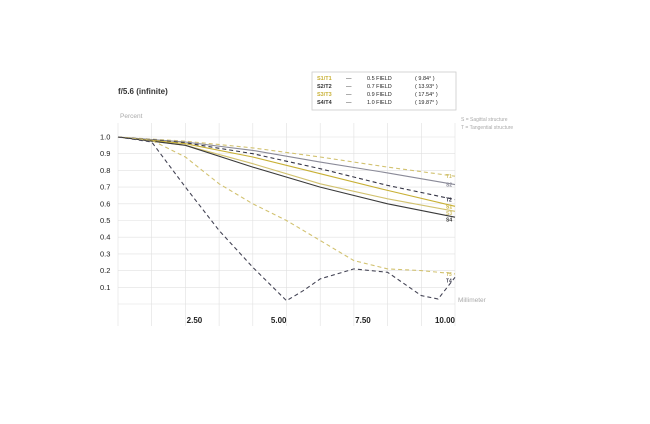 The width and height of the screenshot is (650, 424). I want to click on x-tick-labels: 2.50 5.00 7.50 10.00, so click(321, 320).